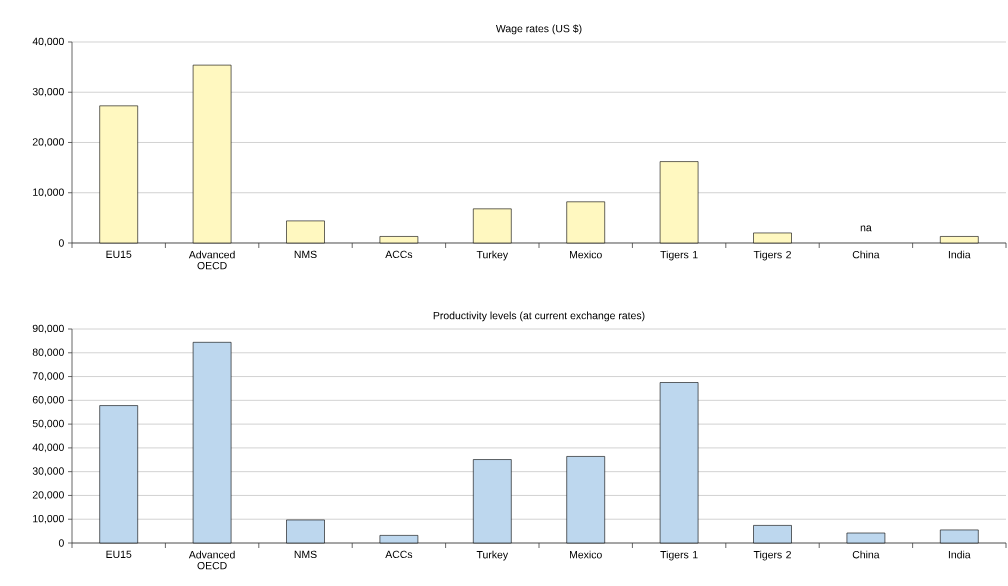  Describe the element at coordinates (538, 29) in the screenshot. I see `chart-title: Wage rates (US $)` at that location.